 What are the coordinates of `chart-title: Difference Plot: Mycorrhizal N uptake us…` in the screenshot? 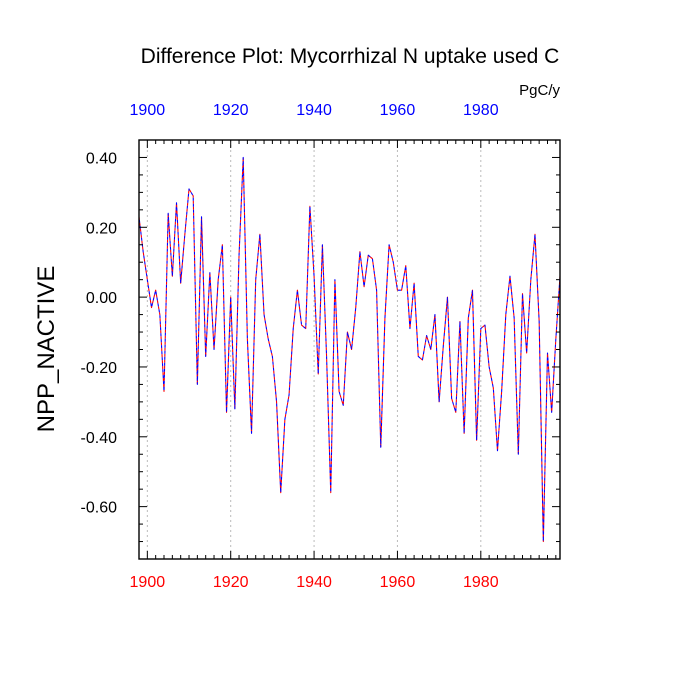 It's located at (350, 56).